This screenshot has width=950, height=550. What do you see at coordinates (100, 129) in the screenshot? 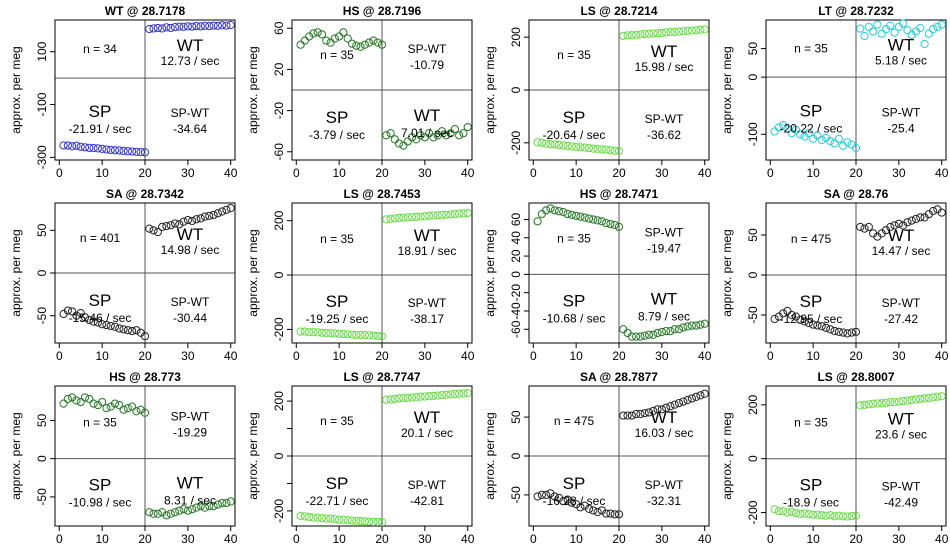
I see `sp-rate: -21.91 / sec` at bounding box center [100, 129].